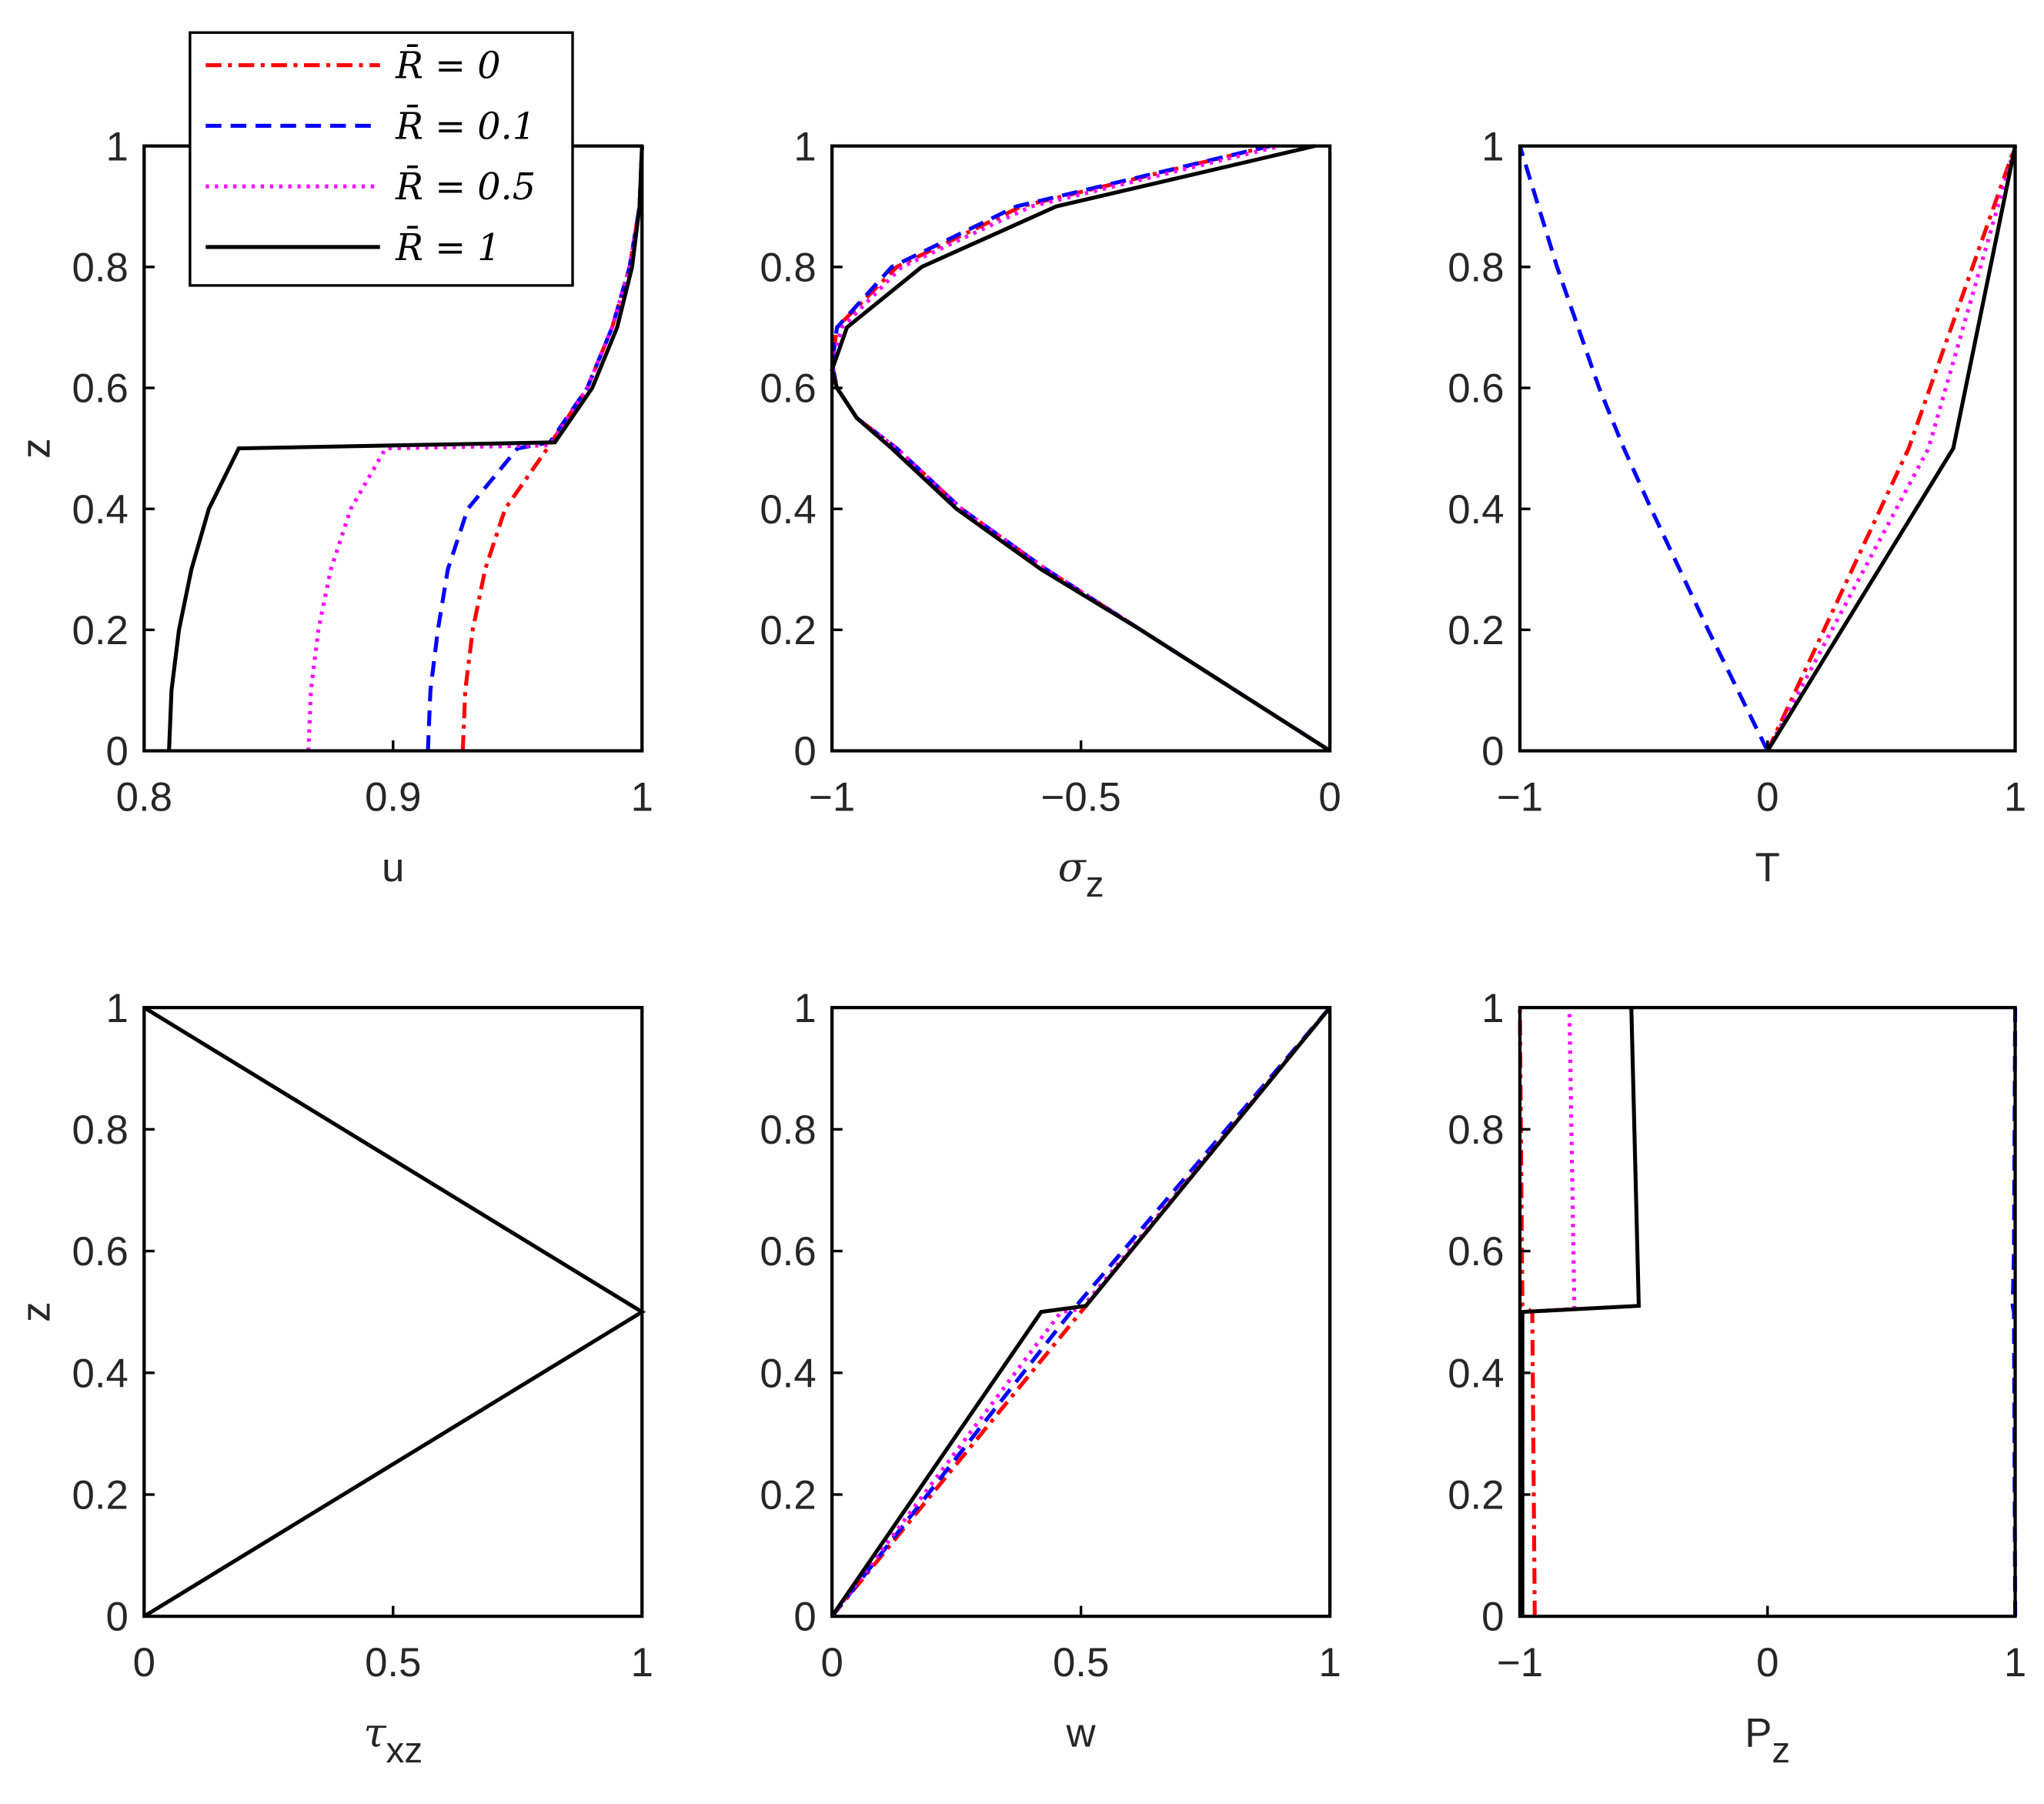 Image resolution: width=2044 pixels, height=1804 pixels. Describe the element at coordinates (447, 247) in the screenshot. I see `legend-label: R̄ = 1` at that location.